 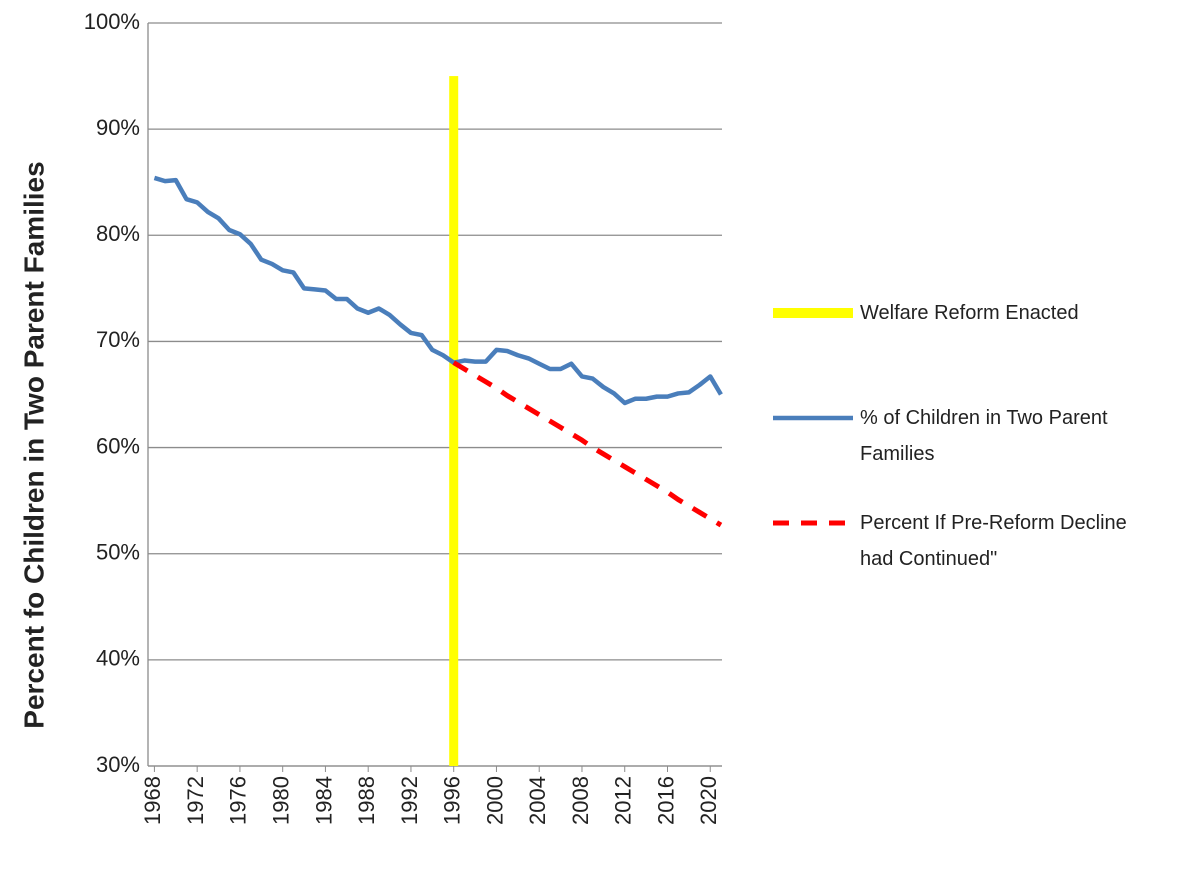 What do you see at coordinates (118, 764) in the screenshot?
I see `y-tick-label: 30%` at bounding box center [118, 764].